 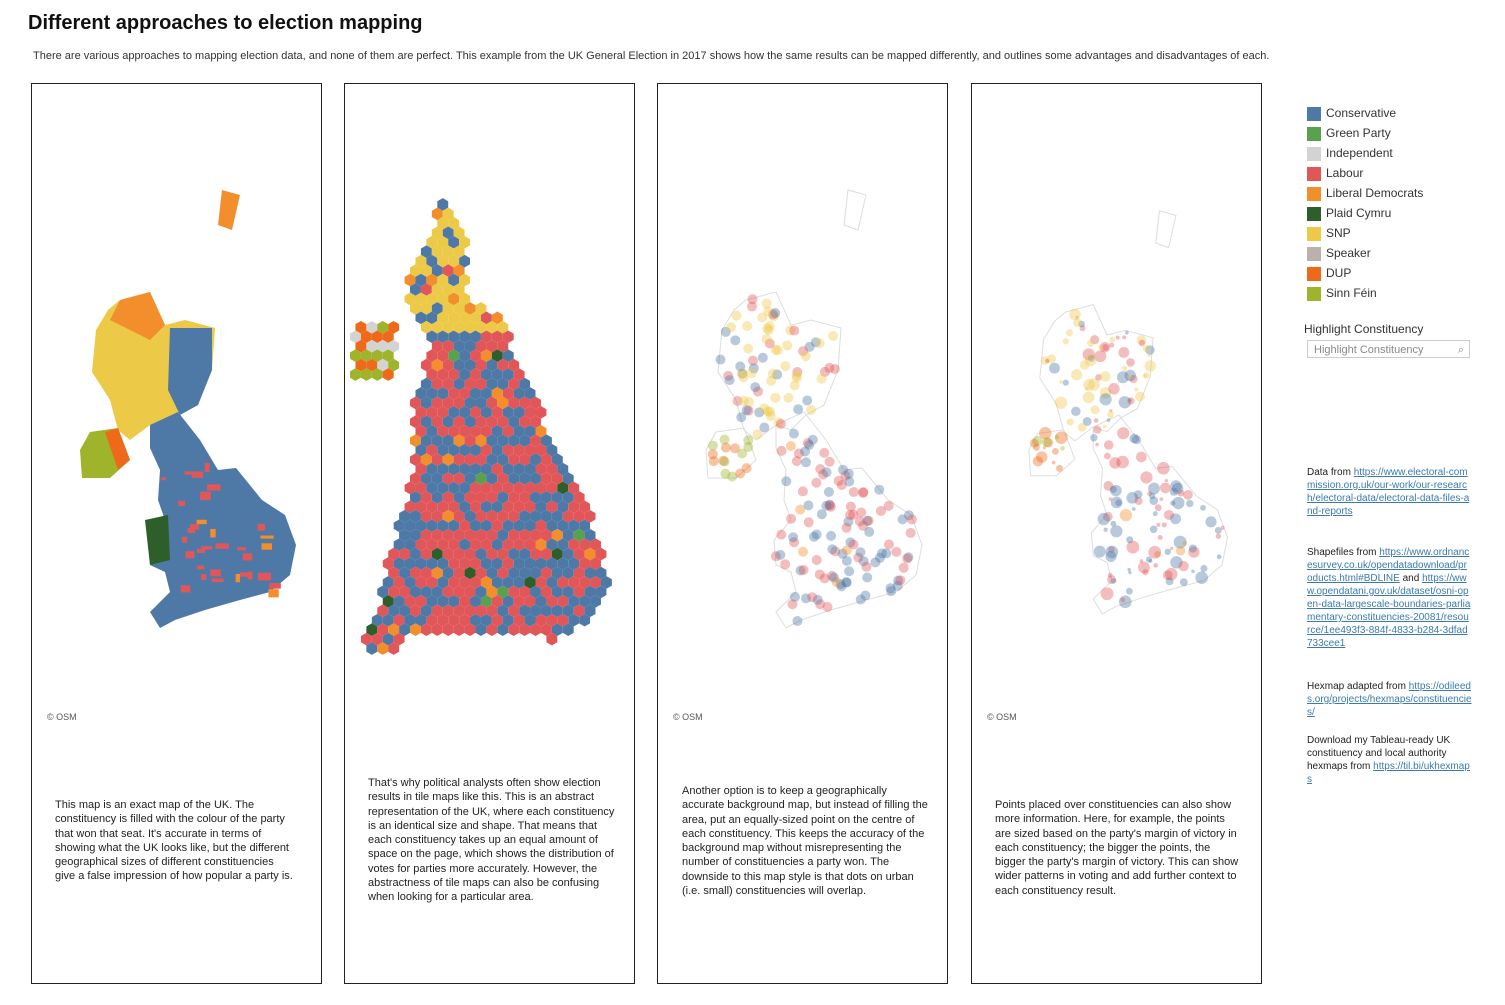 I want to click on legend-item: Independent, so click(x=1350, y=153).